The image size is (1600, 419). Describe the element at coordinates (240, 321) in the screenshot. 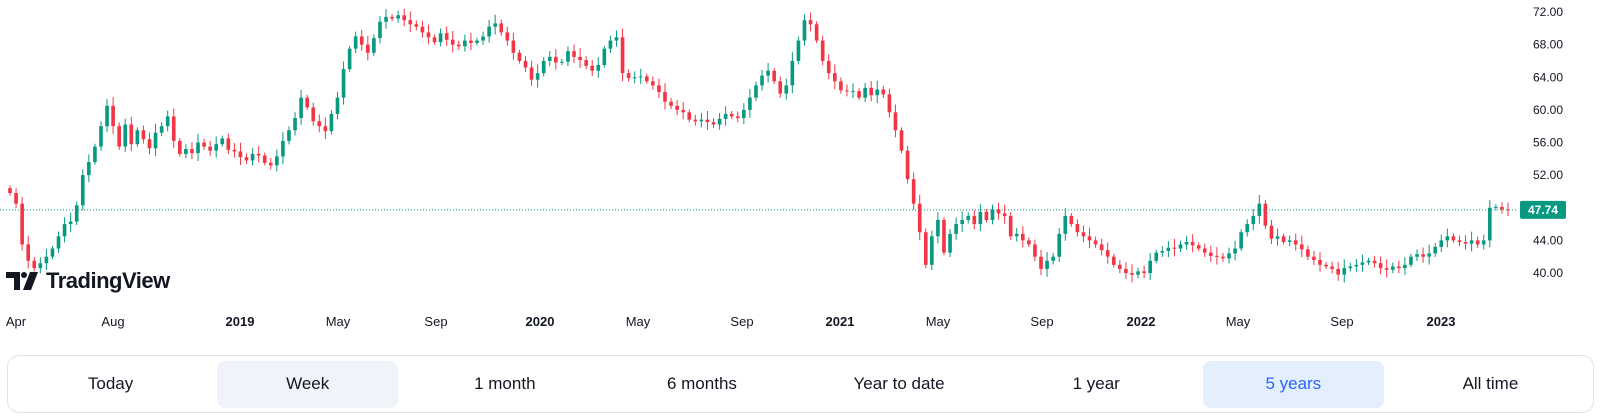

I see `x-tick-label: 2019` at that location.